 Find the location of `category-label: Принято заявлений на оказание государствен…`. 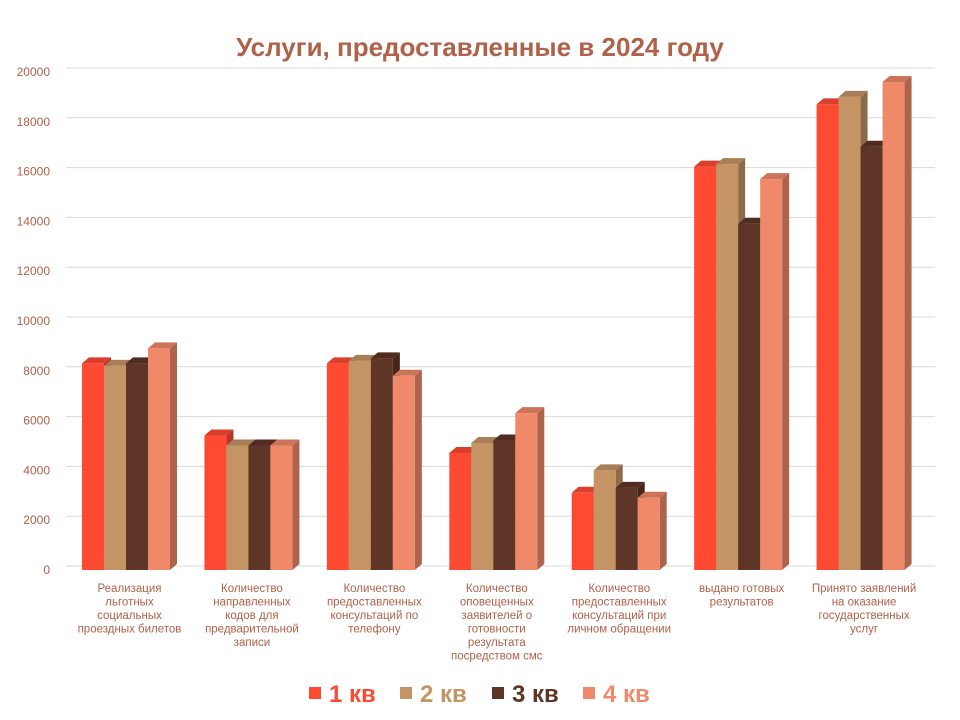

category-label: Принято заявлений на оказание государствен… is located at coordinates (864, 609).